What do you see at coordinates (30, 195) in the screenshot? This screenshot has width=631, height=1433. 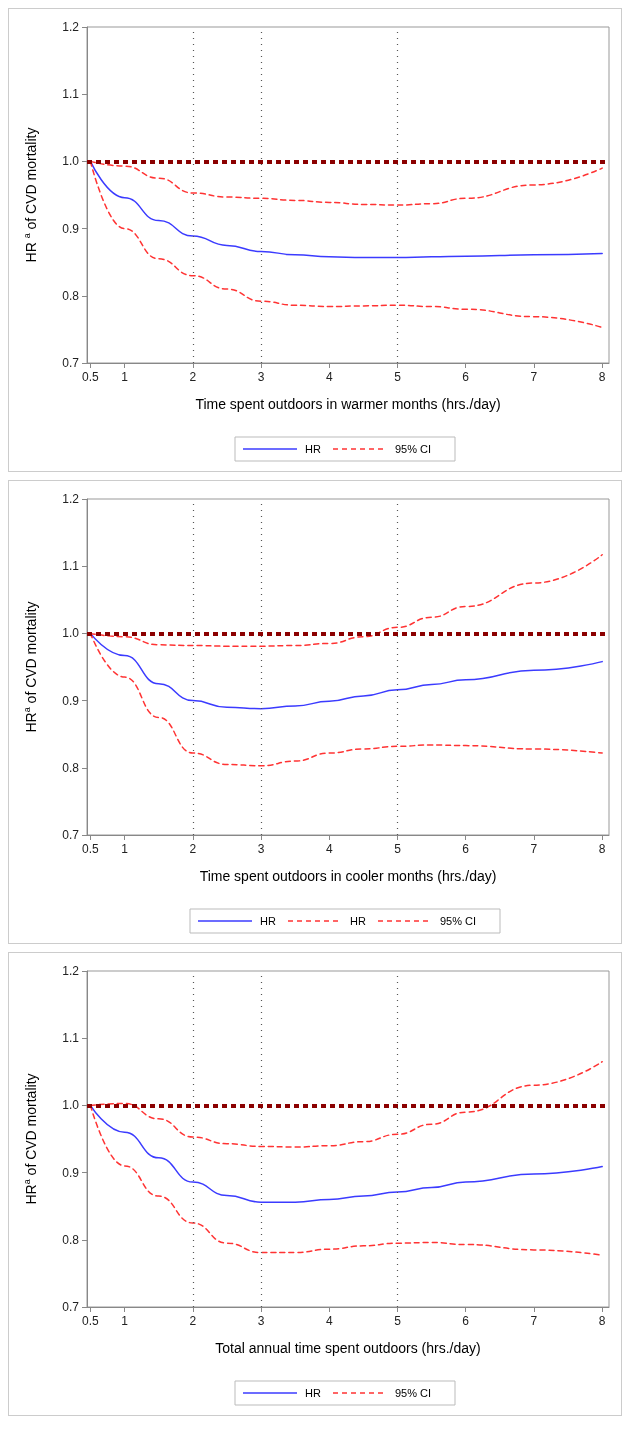 I see `y-axis-title: HR a of CVD mortality` at bounding box center [30, 195].